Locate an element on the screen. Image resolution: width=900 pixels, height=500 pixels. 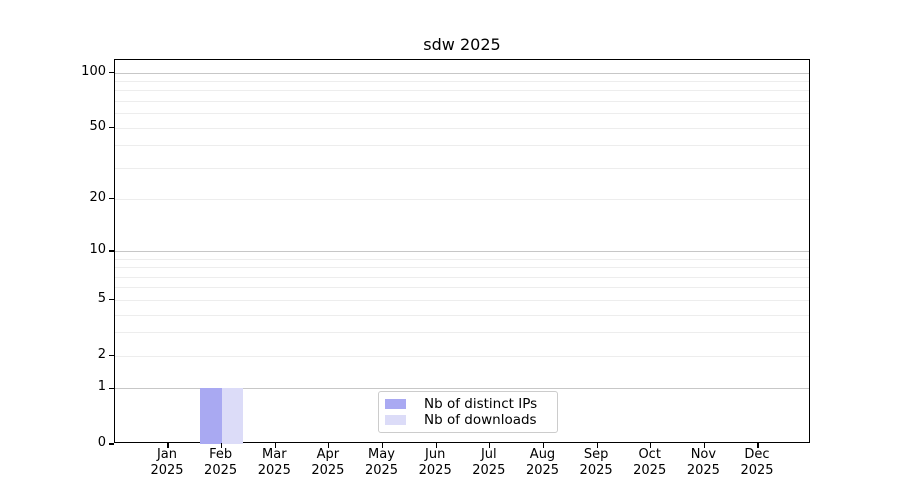
x-tick-month: Mar is located at coordinates (274, 454).